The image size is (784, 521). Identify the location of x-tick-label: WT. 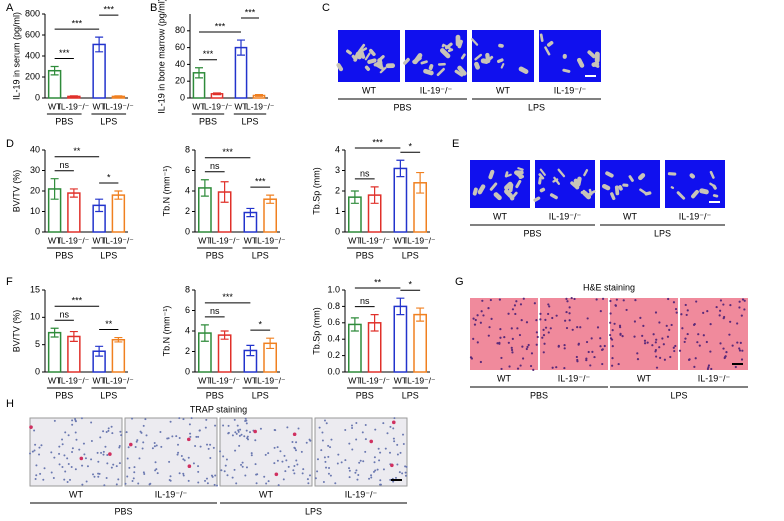
(250, 240).